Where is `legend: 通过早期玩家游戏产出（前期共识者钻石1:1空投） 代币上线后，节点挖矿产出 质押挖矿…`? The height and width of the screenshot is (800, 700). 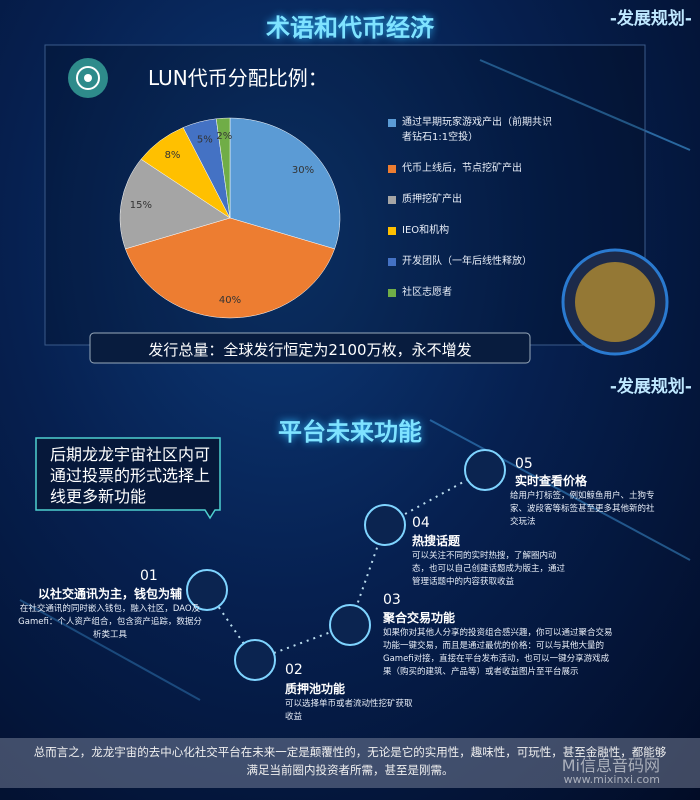
legend: 通过早期玩家游戏产出（前期共识者钻石1:1空投） 代币上线后，节点挖矿产出 质押挖矿… is located at coordinates (473, 215).